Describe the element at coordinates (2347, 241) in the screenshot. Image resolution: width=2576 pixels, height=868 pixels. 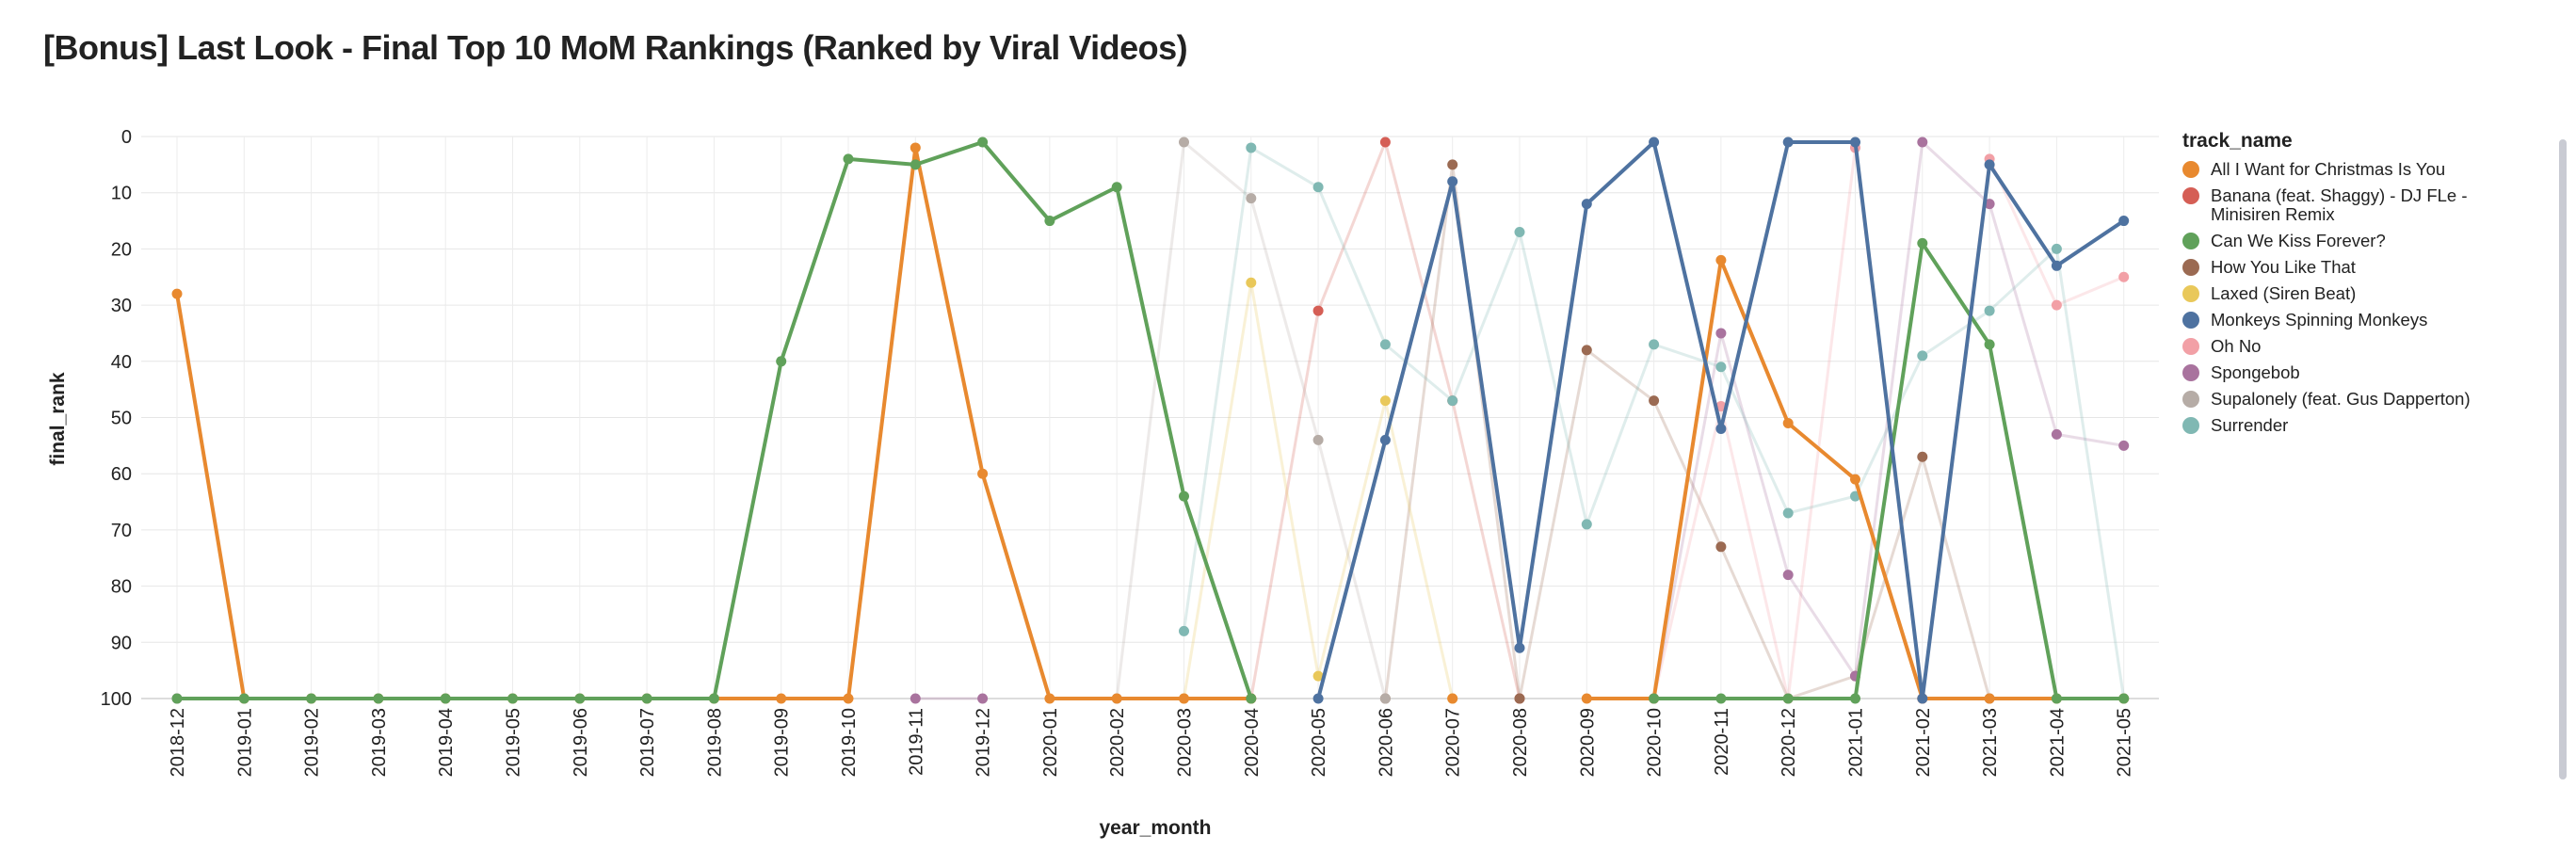
I see `legend-item: Can We Kiss Forever?` at that location.